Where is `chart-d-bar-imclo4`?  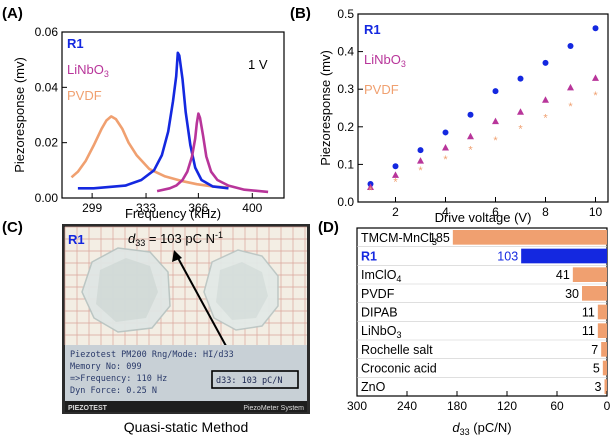
chart-d-bar-imclo4 is located at coordinates (589, 274).